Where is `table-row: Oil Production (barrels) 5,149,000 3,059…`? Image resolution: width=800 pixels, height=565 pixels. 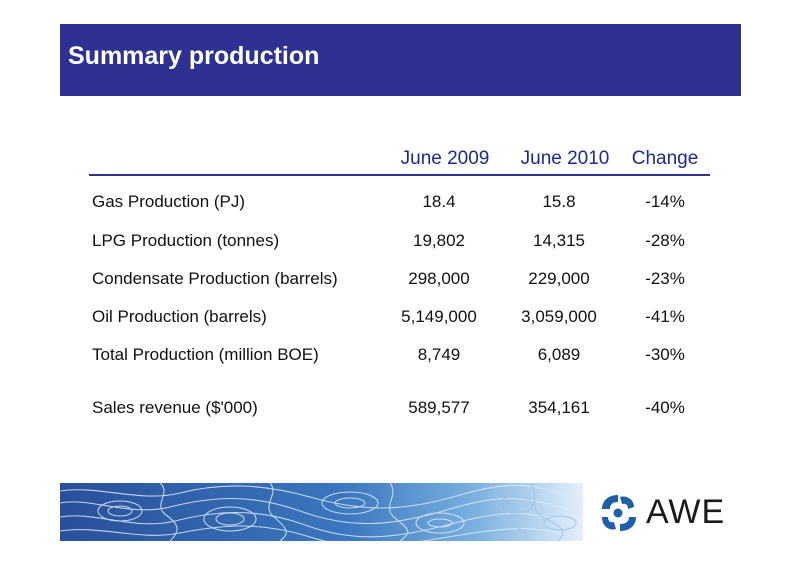 table-row: Oil Production (barrels) 5,149,000 3,059… is located at coordinates (400, 319).